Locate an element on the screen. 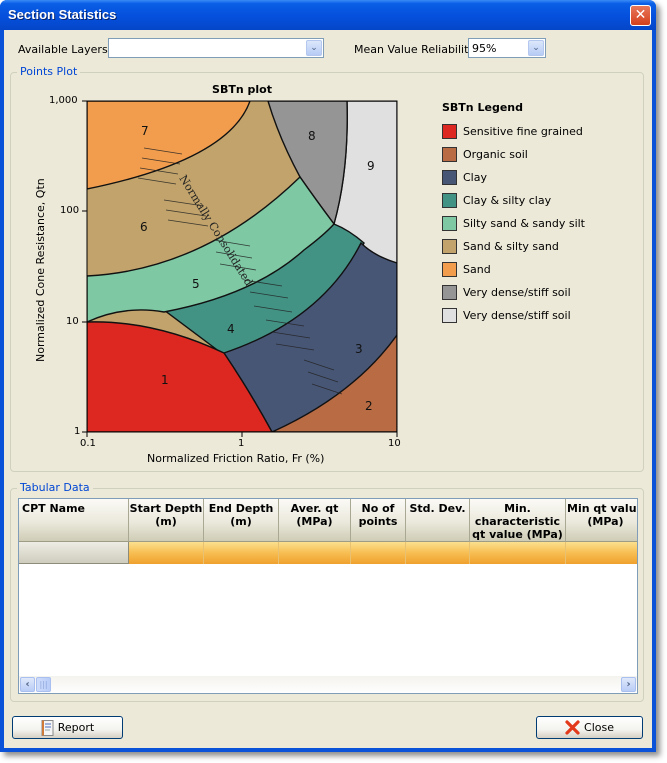 The image size is (667, 763). close-icon: ✕ is located at coordinates (640, 15).